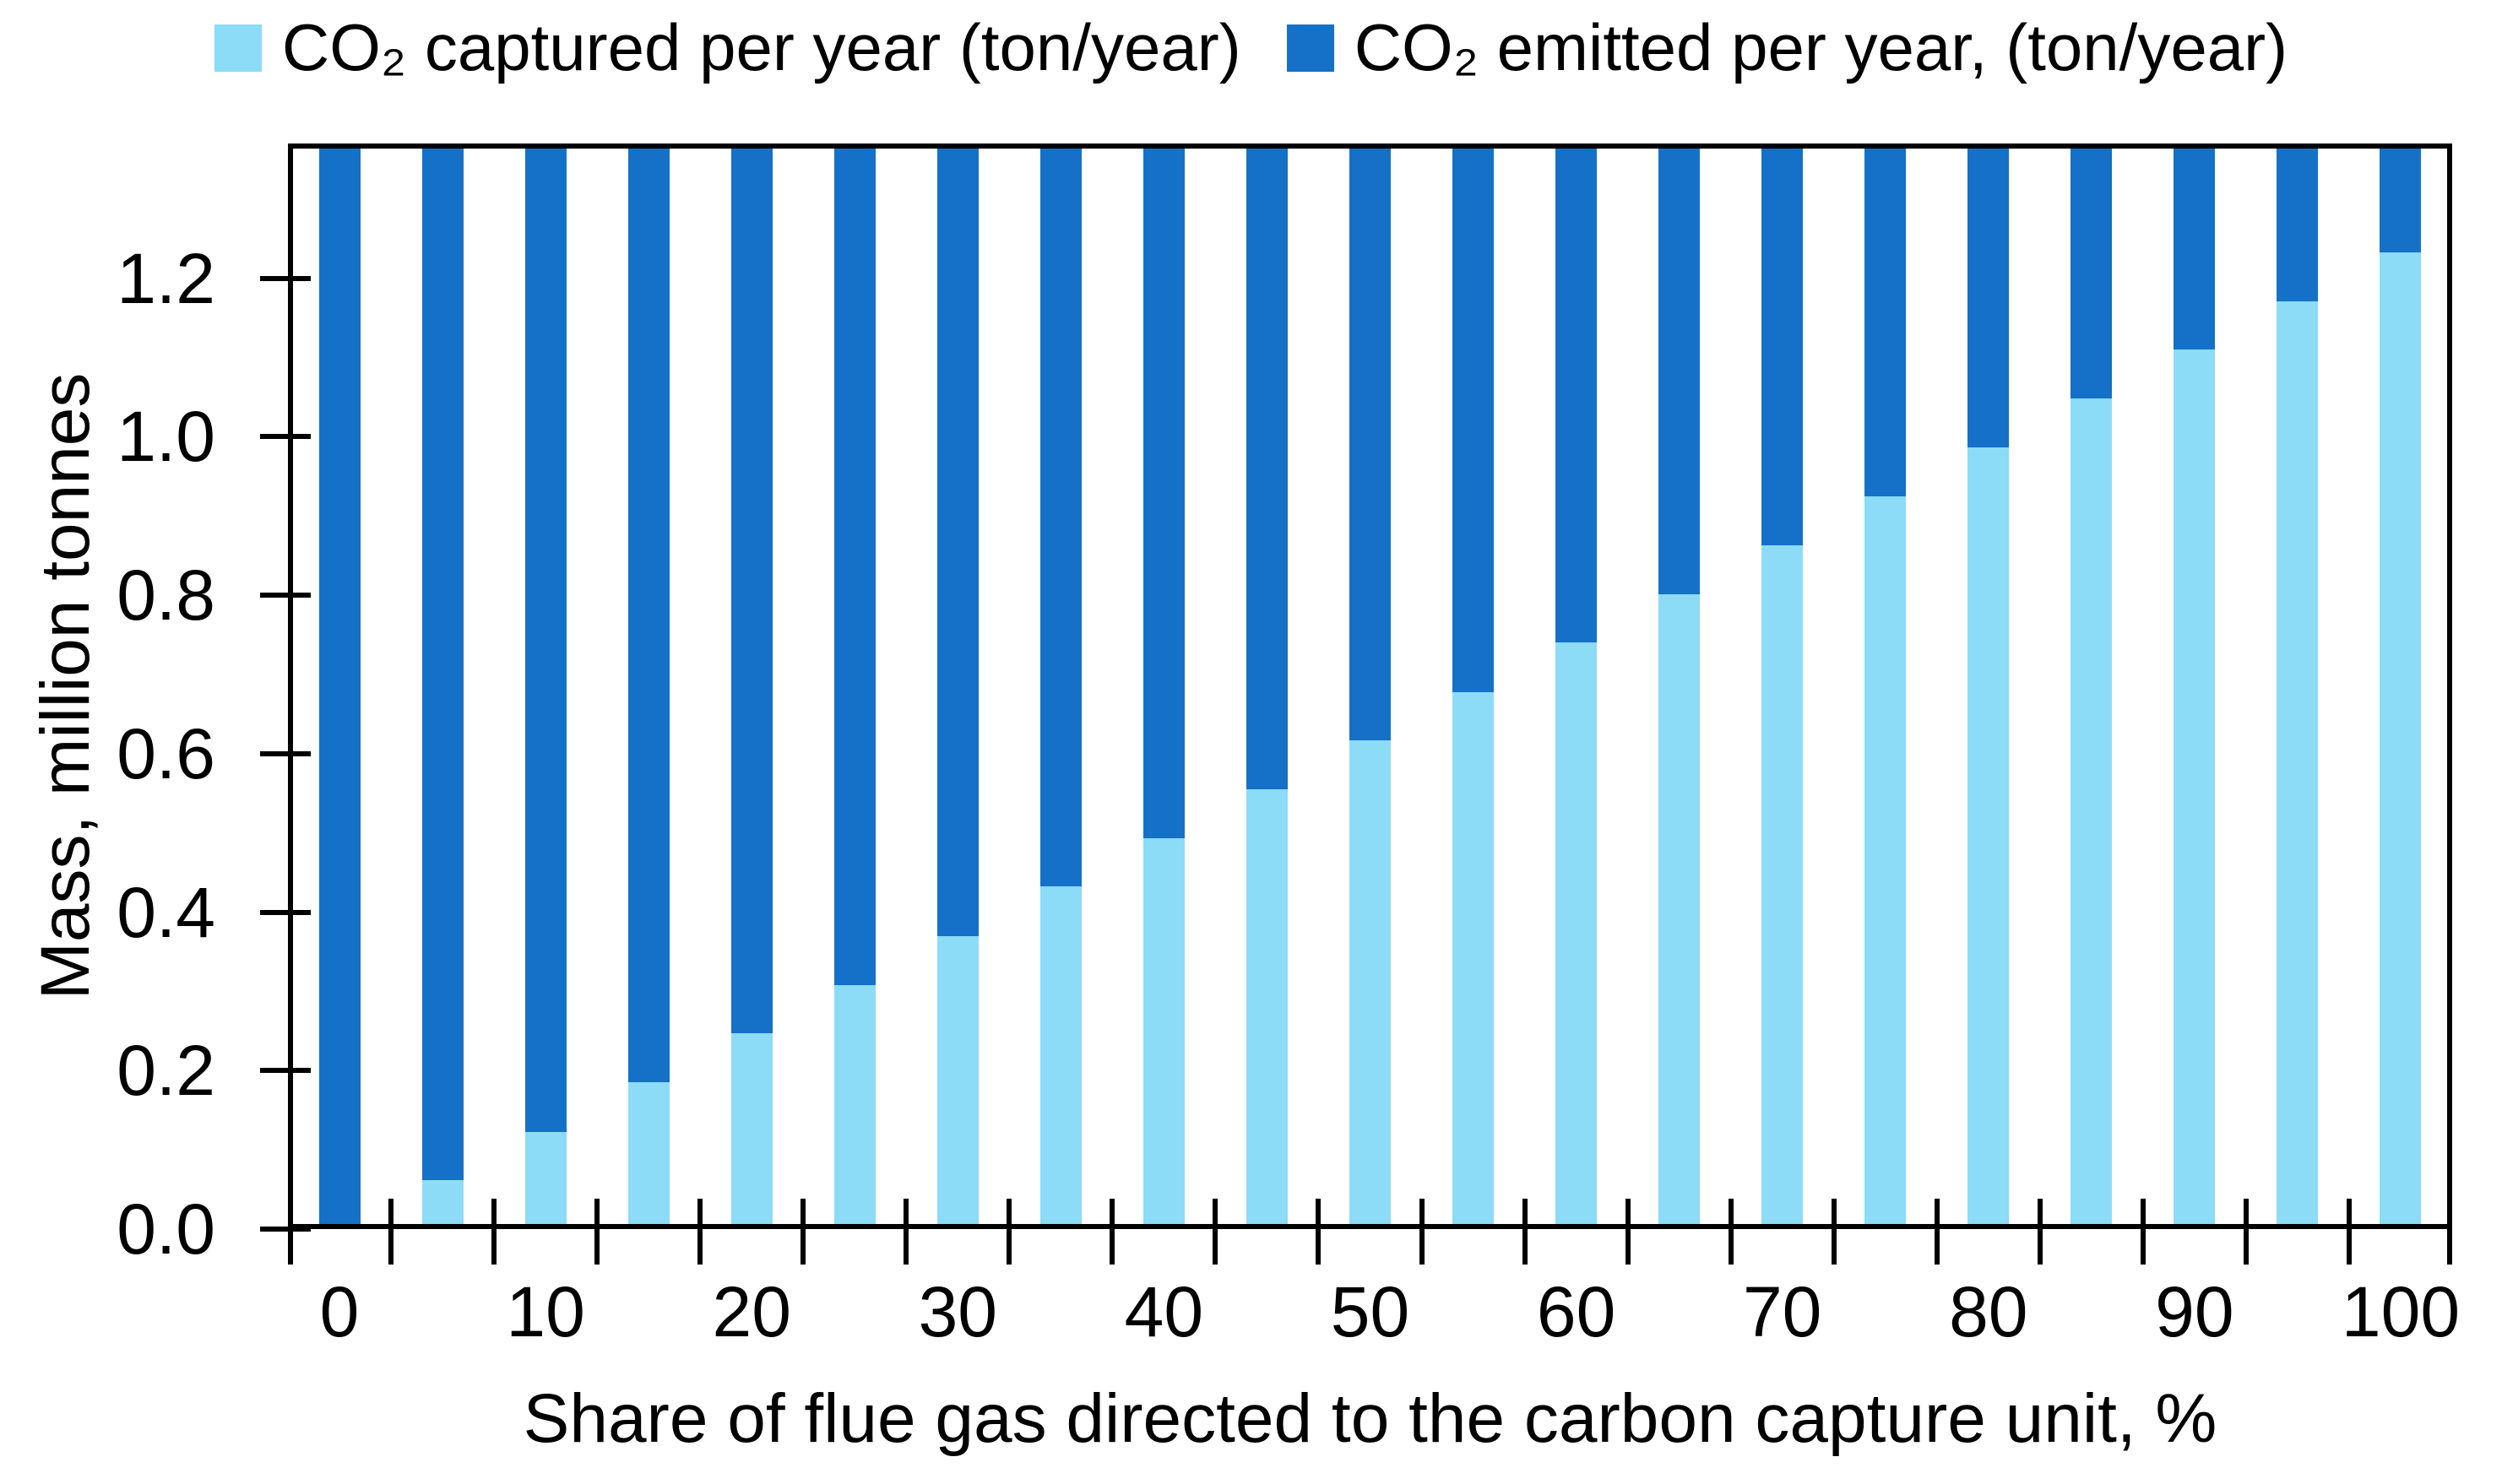  Describe the element at coordinates (166, 1071) in the screenshot. I see `y-tick-label: 0.2` at that location.